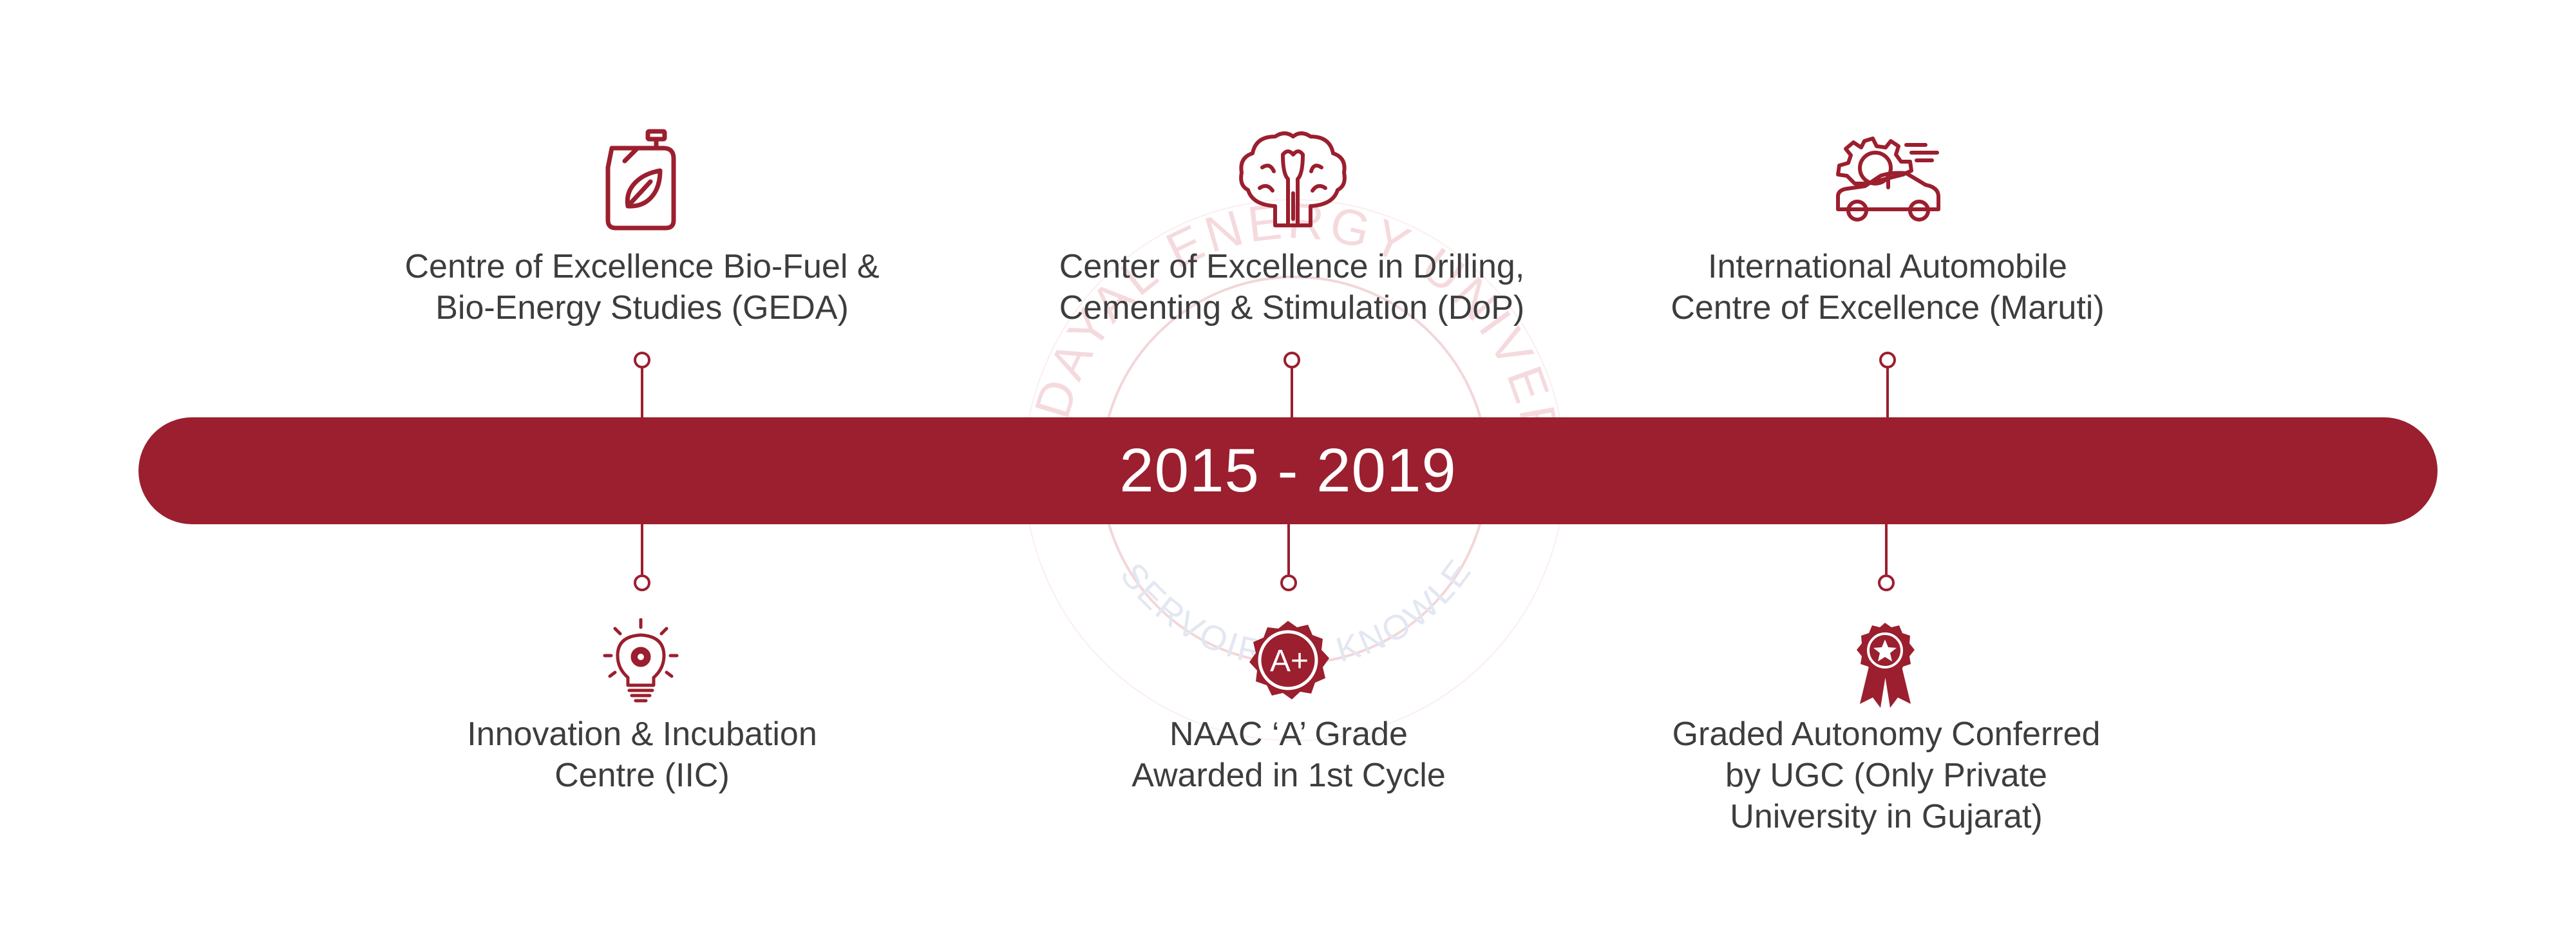  I want to click on timeline-period: 2015 - 2019, so click(1288, 470).